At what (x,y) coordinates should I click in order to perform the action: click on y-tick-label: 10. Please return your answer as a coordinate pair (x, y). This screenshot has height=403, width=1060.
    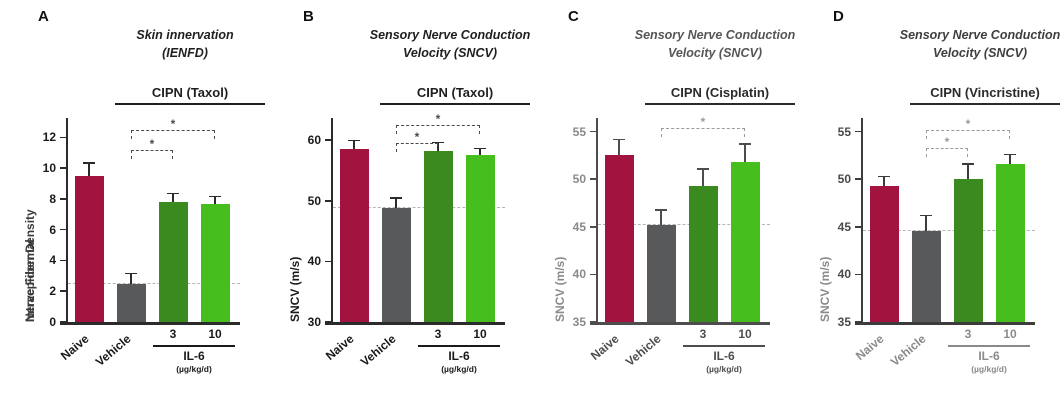
    Looking at the image, I should click on (49, 168).